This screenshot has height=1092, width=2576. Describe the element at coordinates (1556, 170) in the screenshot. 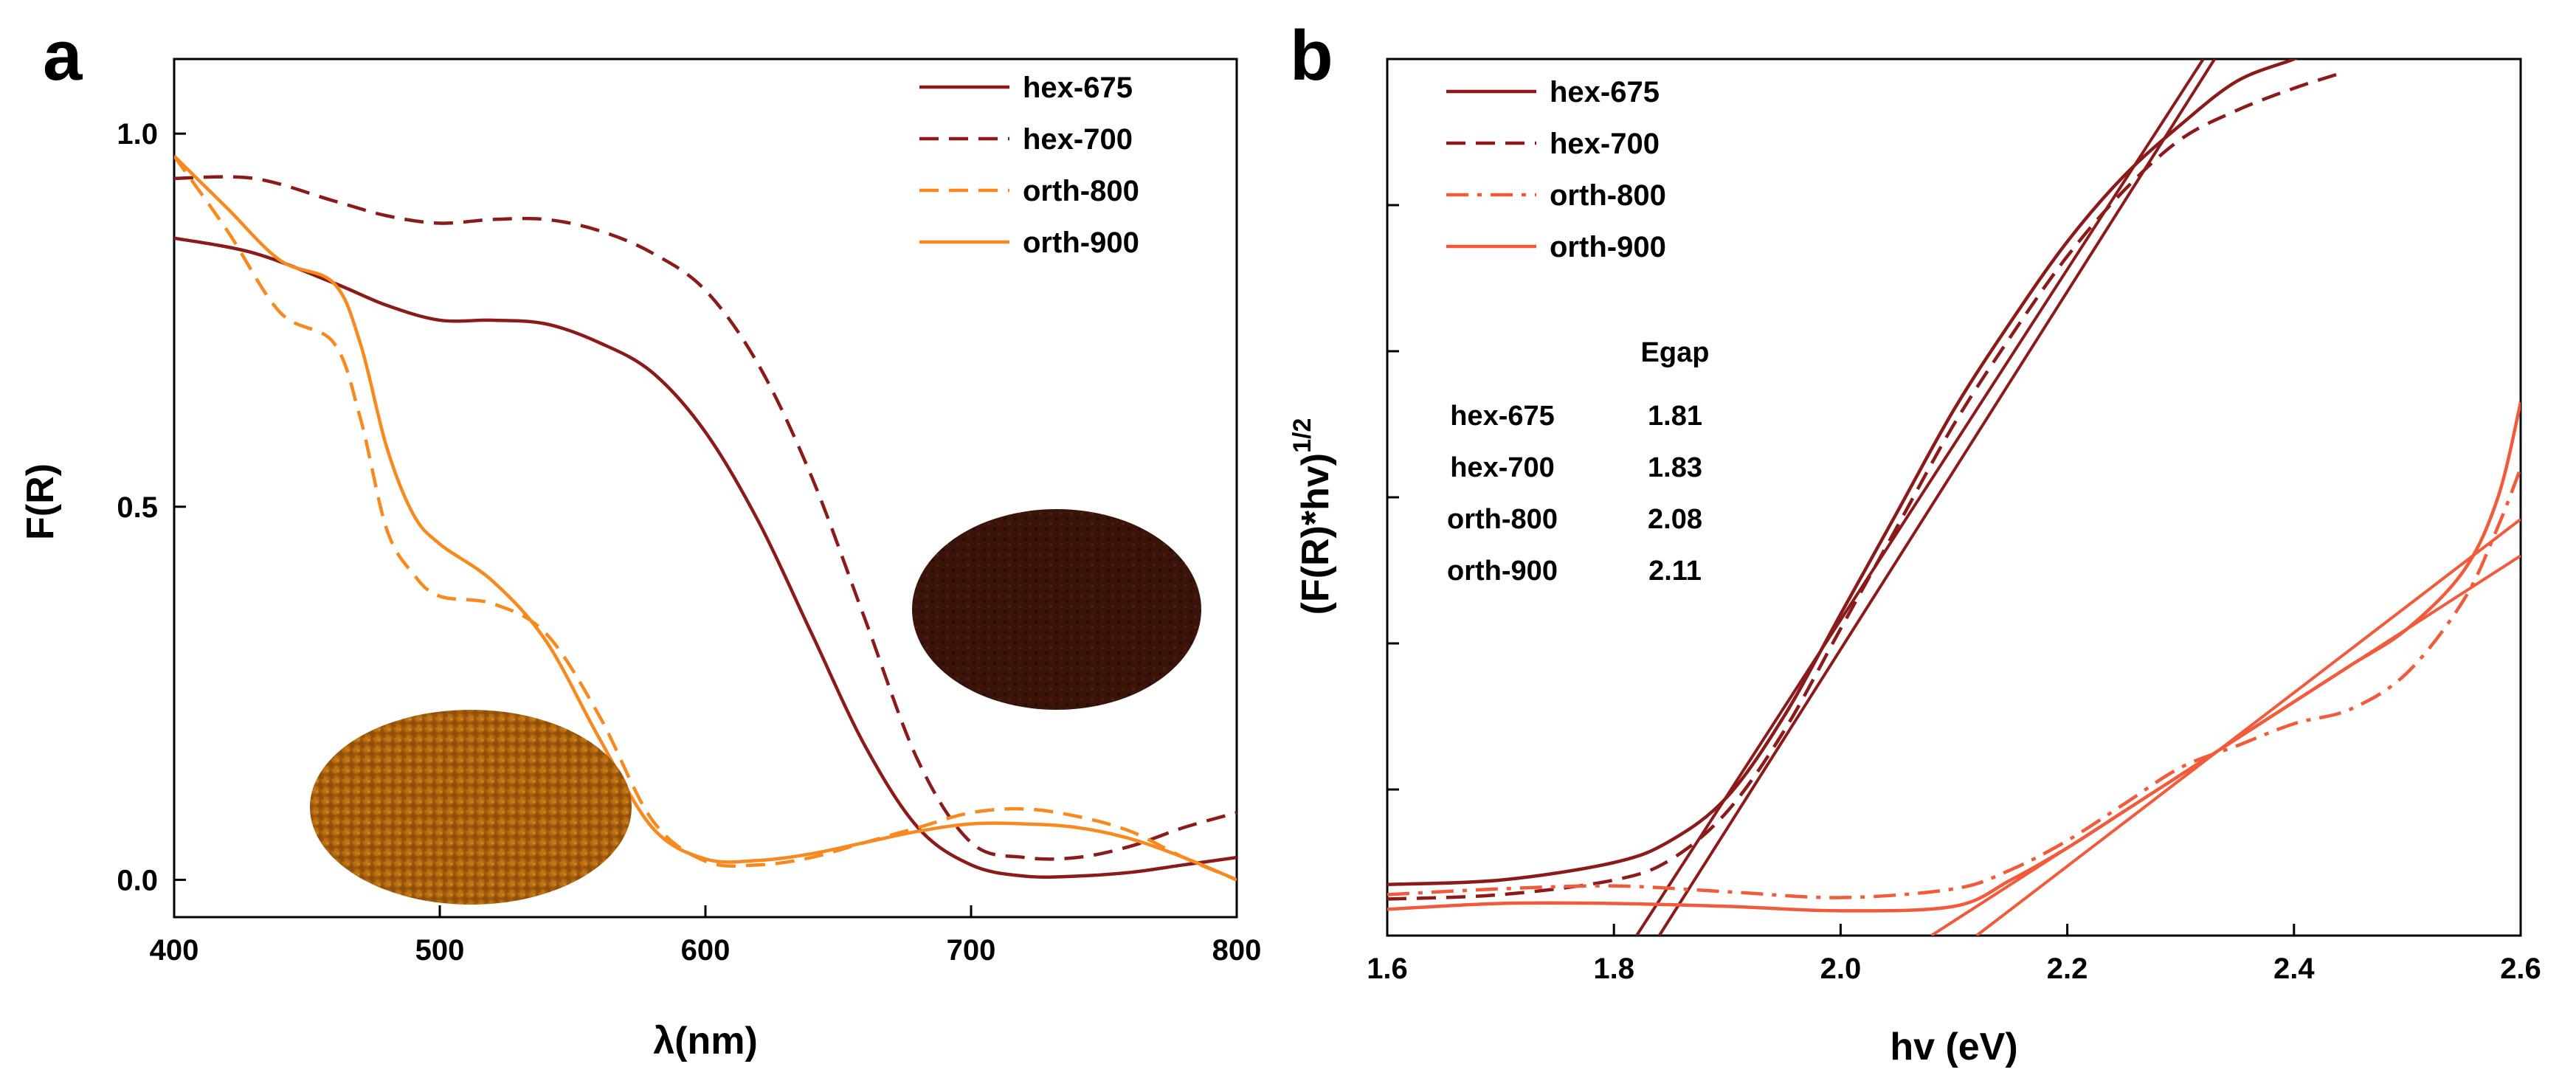

I see `panel-b-legend: hex-675 hex-700 orth-800 orth-900` at that location.